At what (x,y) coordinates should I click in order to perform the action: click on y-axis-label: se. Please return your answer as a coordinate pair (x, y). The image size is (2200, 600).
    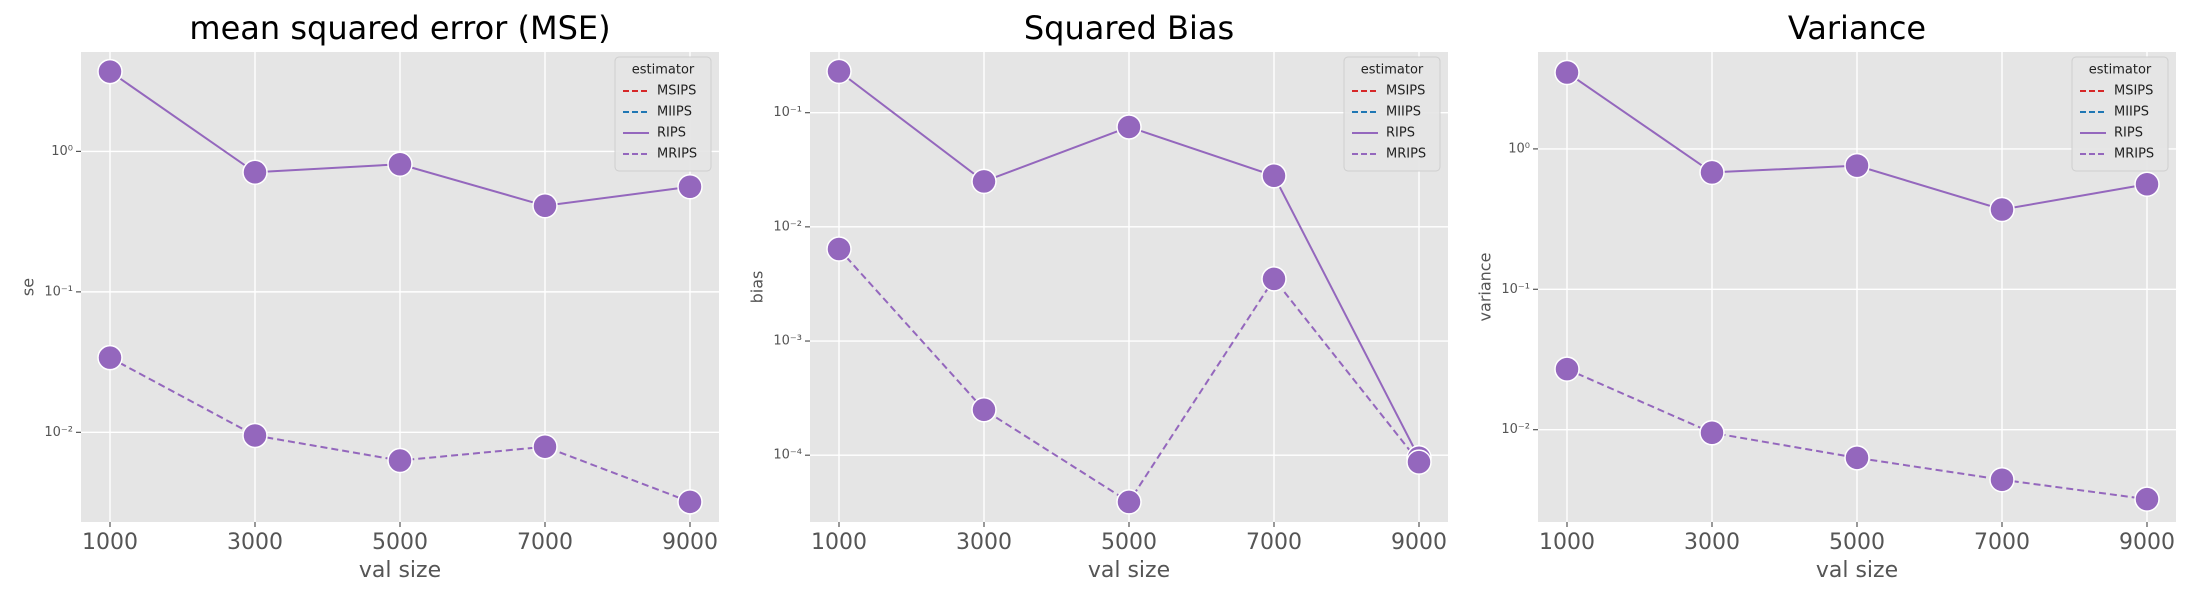
    Looking at the image, I should click on (28, 287).